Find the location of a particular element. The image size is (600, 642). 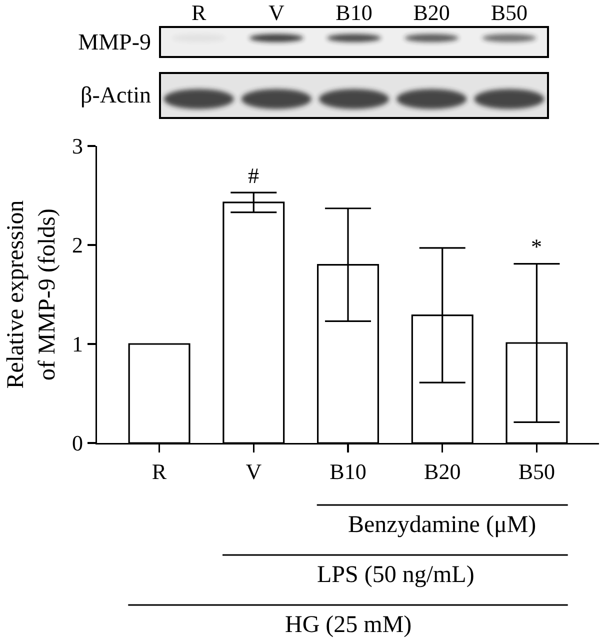

x-tick-label: V is located at coordinates (254, 471).